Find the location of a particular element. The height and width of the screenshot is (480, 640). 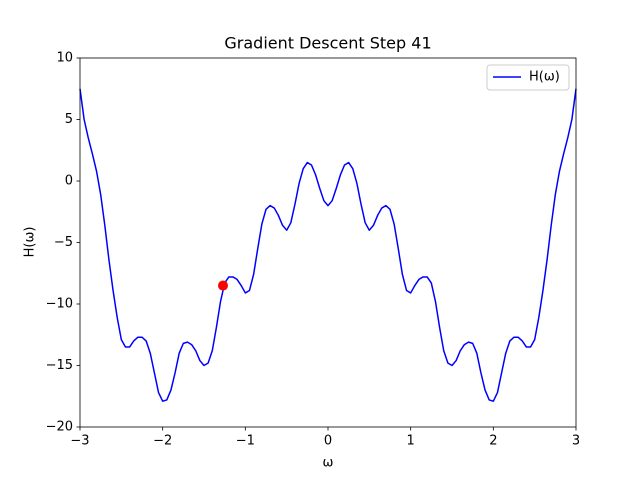

y-tick-label: −10 is located at coordinates (59, 304).